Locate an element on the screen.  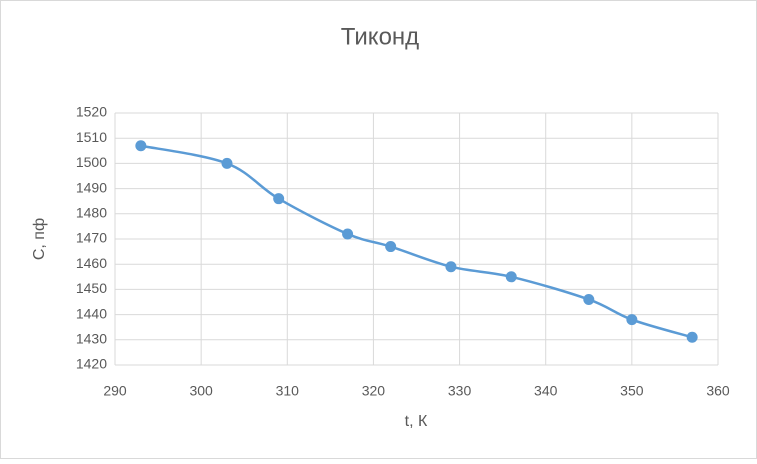
y-tick-label: 1430 is located at coordinates (91, 339).